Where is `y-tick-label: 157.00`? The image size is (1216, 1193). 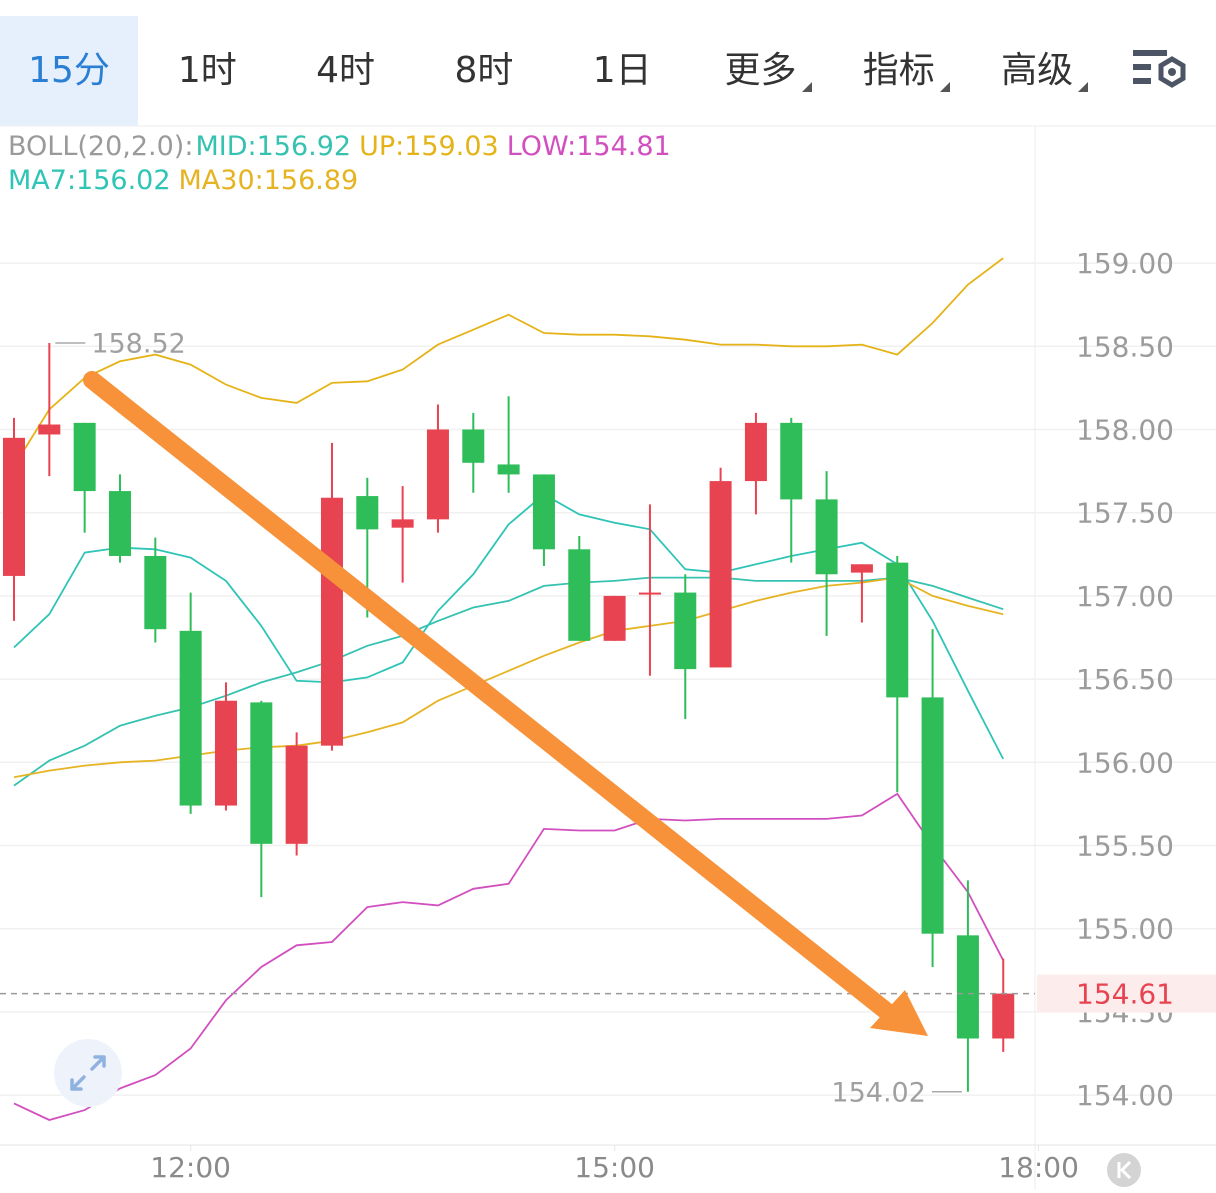 y-tick-label: 157.00 is located at coordinates (1125, 596).